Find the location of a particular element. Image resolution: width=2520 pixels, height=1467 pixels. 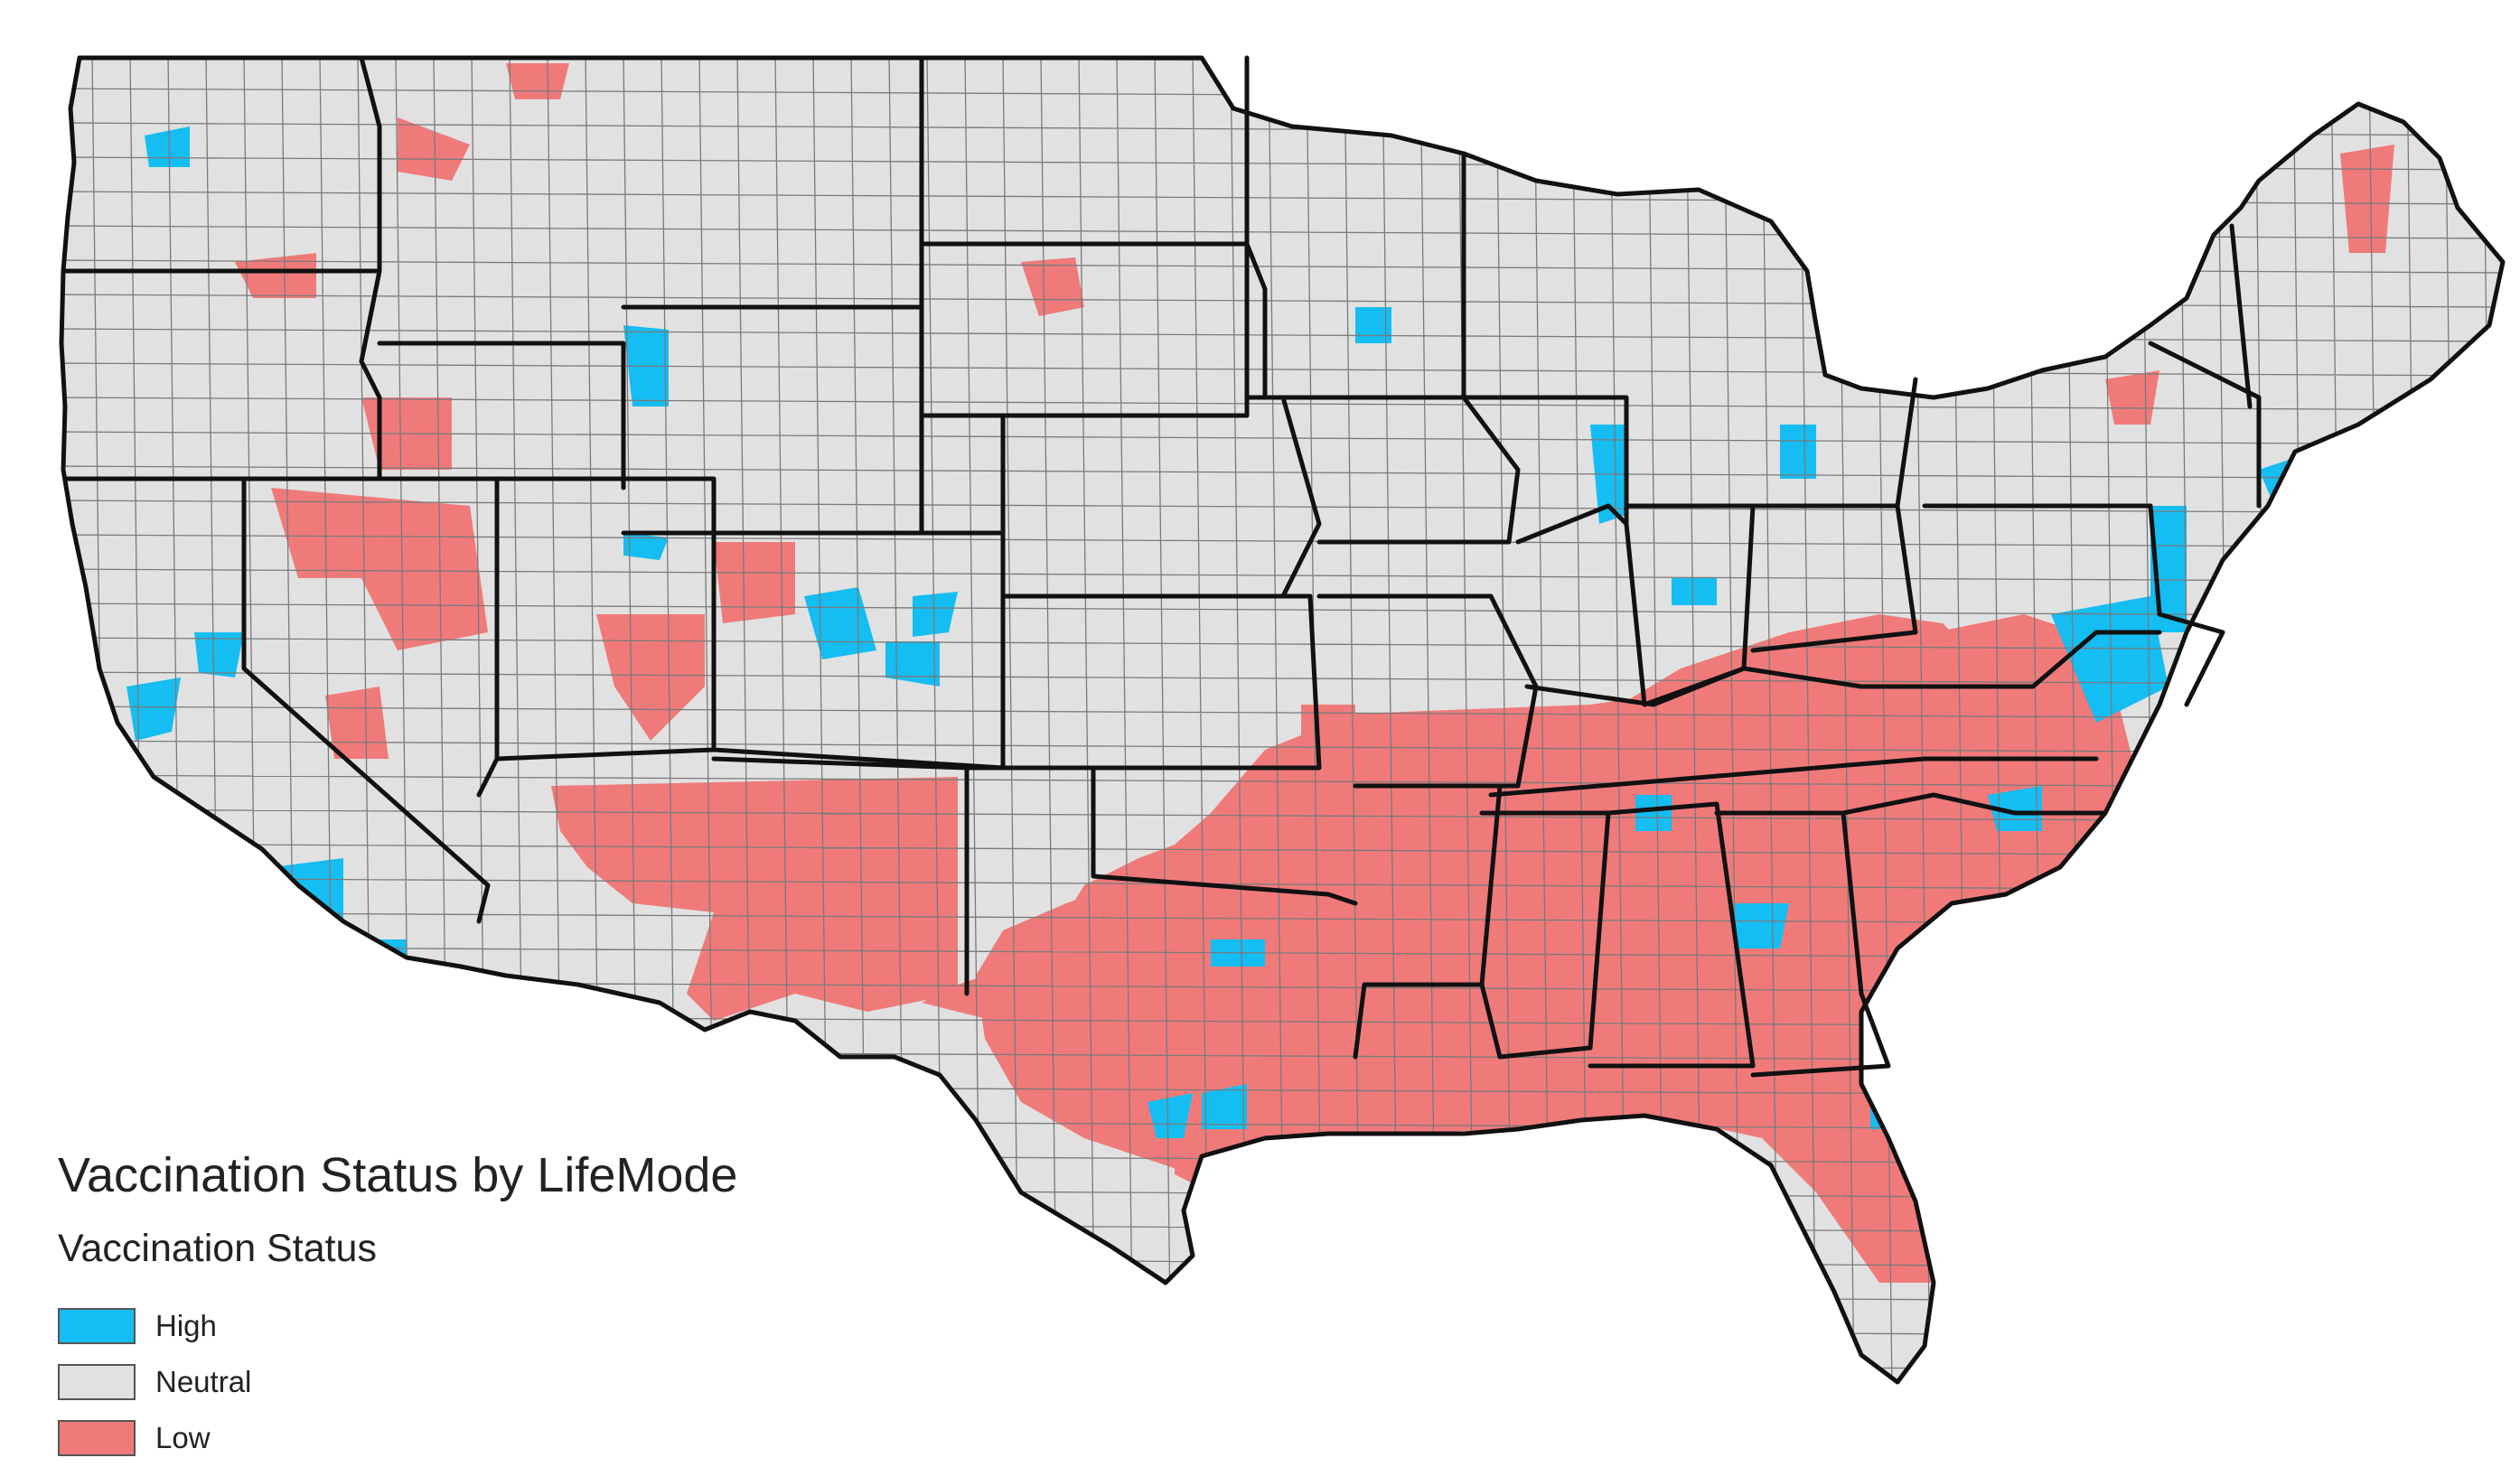

legend-item-low: Low is located at coordinates (398, 1438).